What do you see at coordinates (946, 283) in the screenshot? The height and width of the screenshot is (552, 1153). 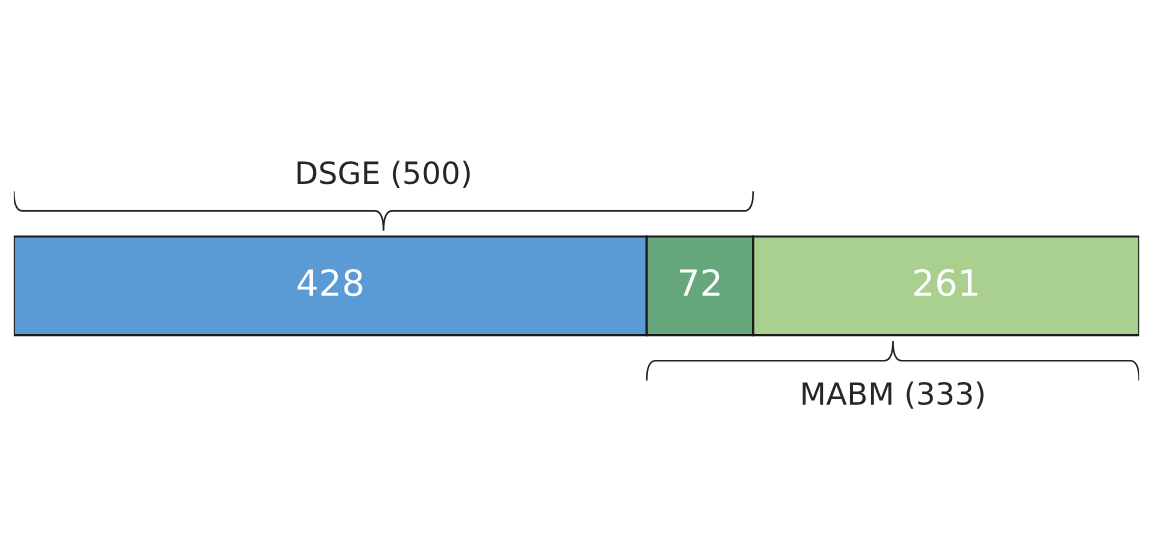 I see `data-label: 261` at bounding box center [946, 283].